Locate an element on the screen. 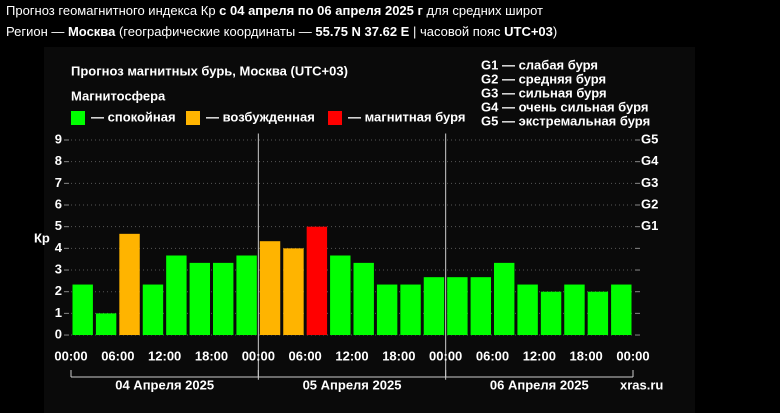 Image resolution: width=780 pixels, height=413 pixels. y2-tick-label: G1 is located at coordinates (649, 225).